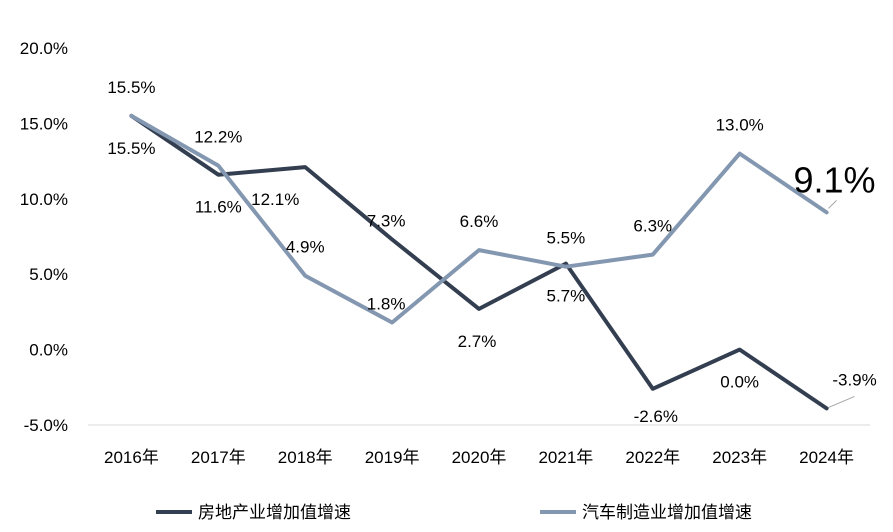 Image resolution: width=893 pixels, height=532 pixels. What do you see at coordinates (565, 457) in the screenshot?
I see `x-tick-label: 2021年` at bounding box center [565, 457].